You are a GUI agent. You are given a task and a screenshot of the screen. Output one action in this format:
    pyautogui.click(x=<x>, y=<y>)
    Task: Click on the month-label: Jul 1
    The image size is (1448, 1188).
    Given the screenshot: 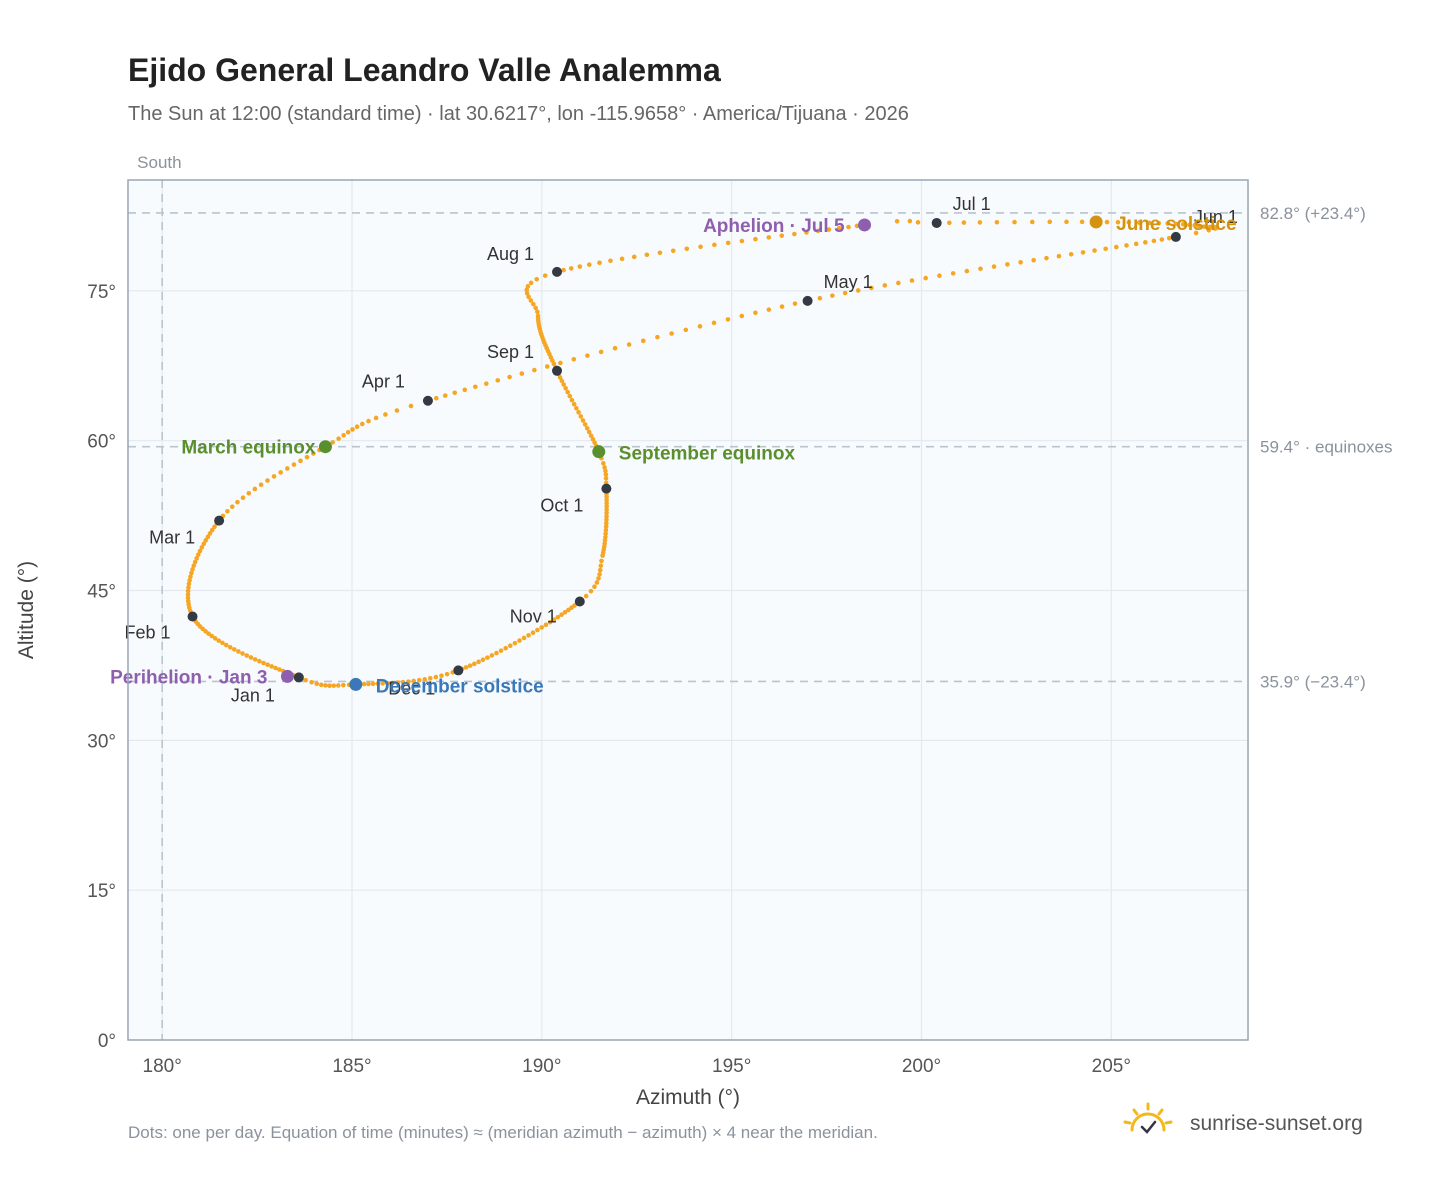 What is the action you would take?
    pyautogui.click(x=972, y=204)
    